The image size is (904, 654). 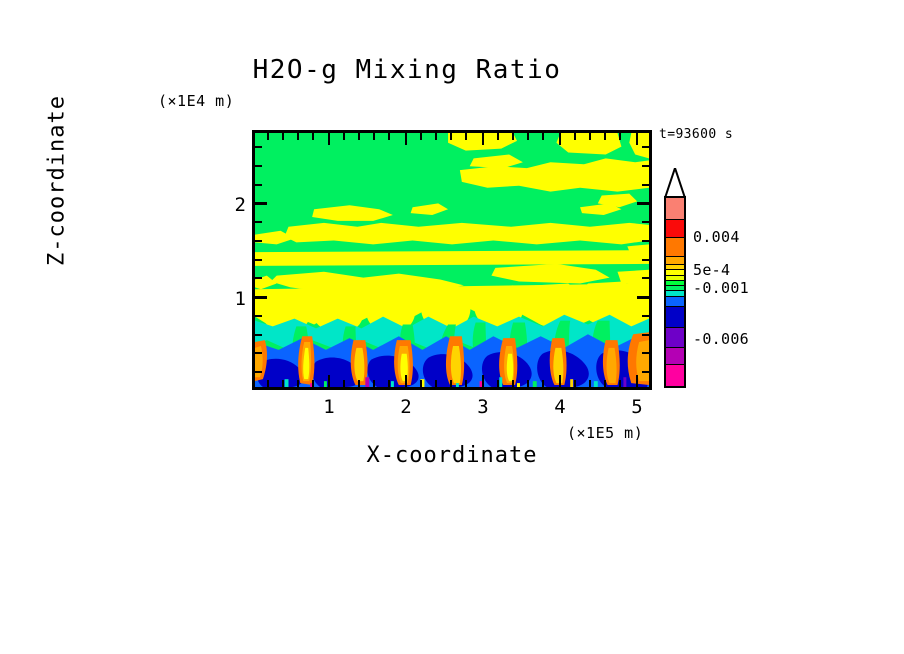 What do you see at coordinates (675, 288) in the screenshot?
I see `colorbar-segment-green-mid` at bounding box center [675, 288].